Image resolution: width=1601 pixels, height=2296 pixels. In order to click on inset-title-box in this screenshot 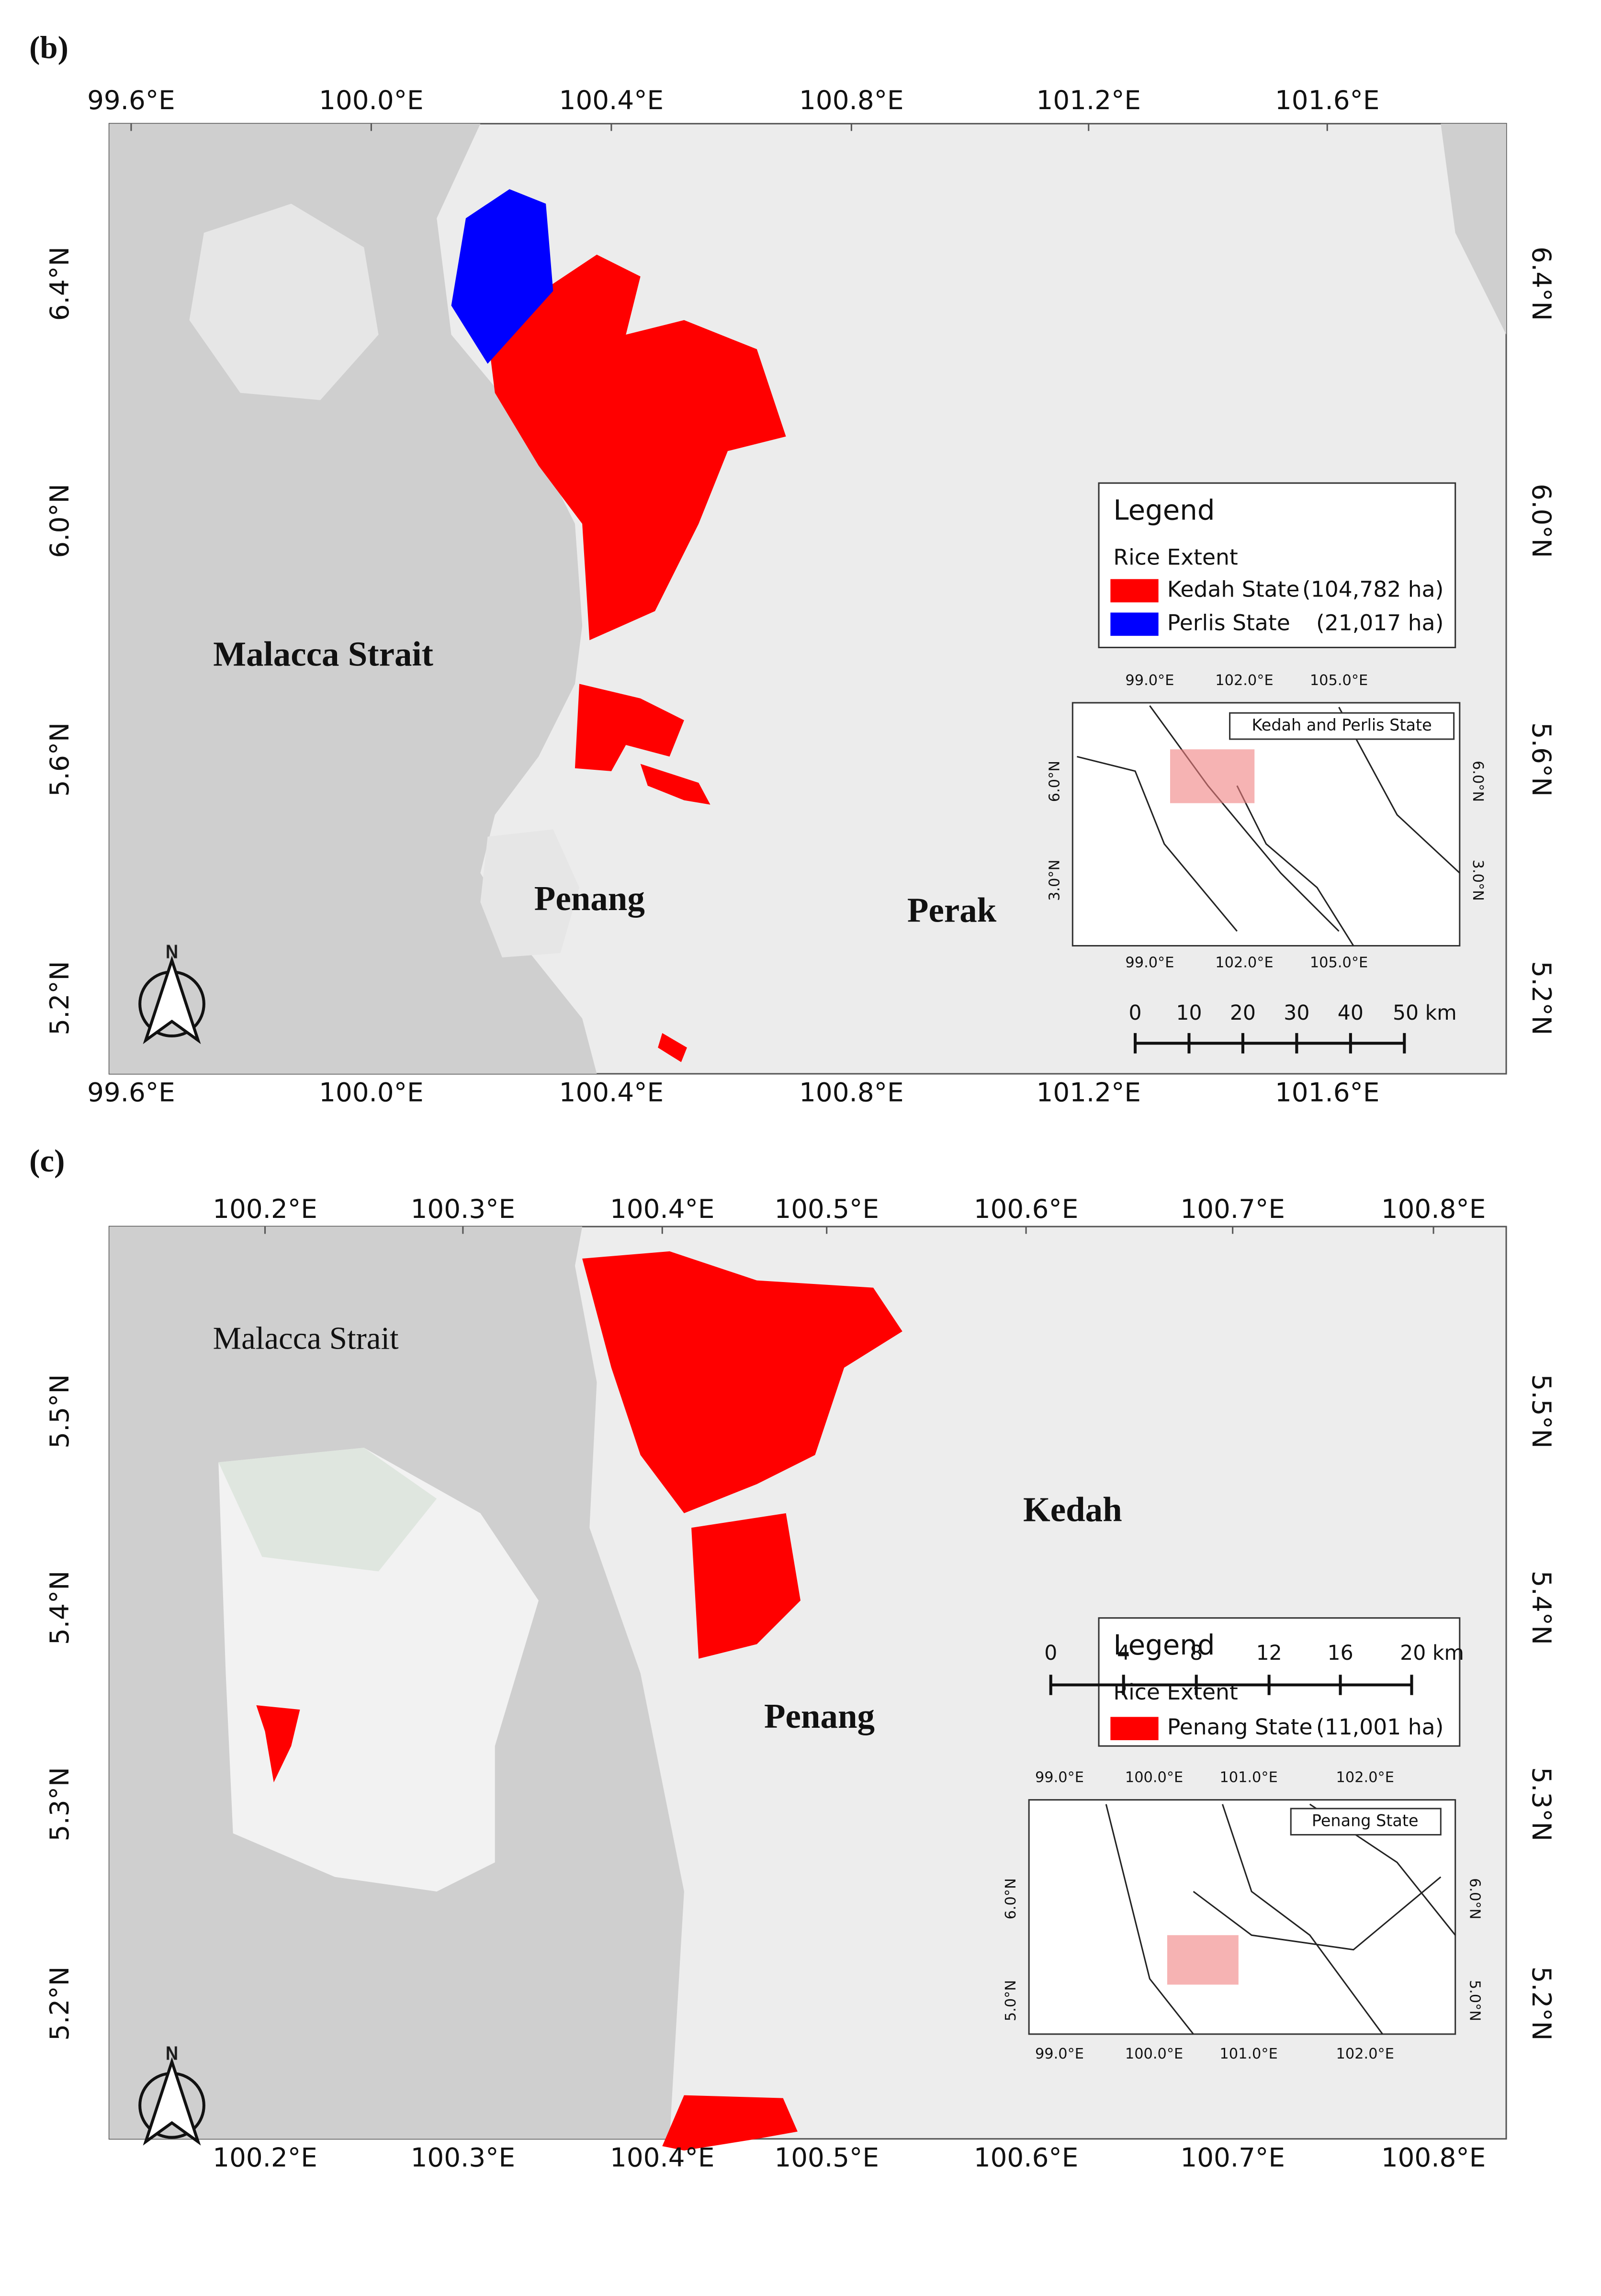, I will do `click(1342, 726)`.